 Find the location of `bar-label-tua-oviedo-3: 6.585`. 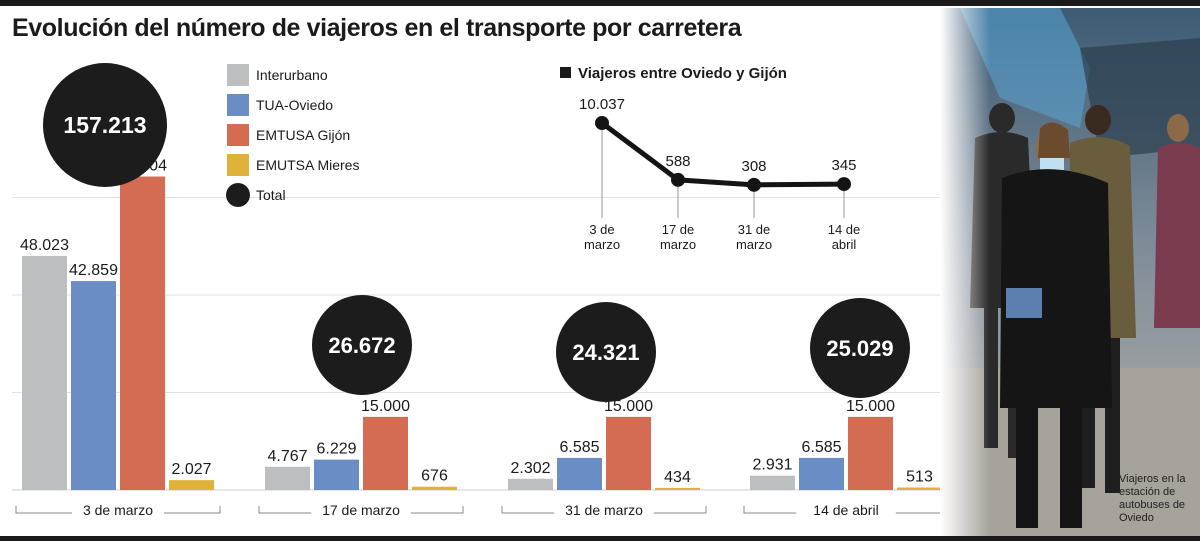

bar-label-tua-oviedo-3: 6.585 is located at coordinates (821, 447).